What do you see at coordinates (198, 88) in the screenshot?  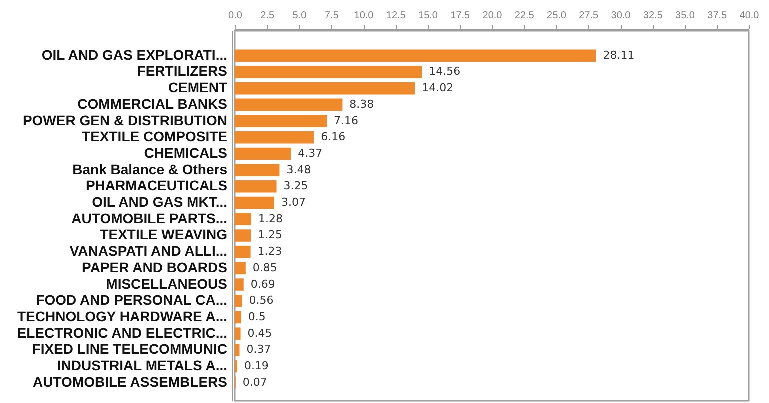 I see `y-tick-label: CEMENT` at bounding box center [198, 88].